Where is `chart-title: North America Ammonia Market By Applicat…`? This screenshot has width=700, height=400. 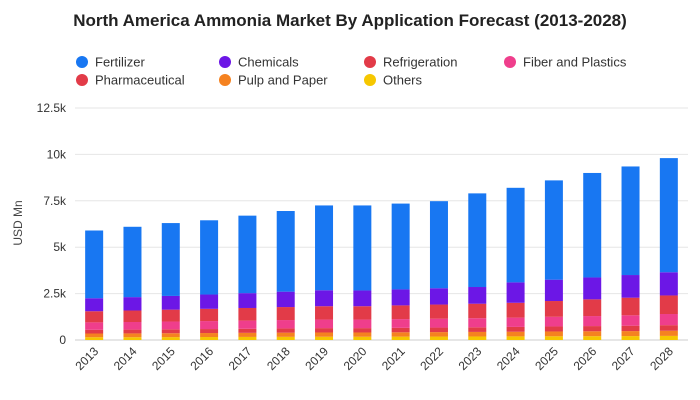
chart-title: North America Ammonia Market By Applicat… is located at coordinates (350, 20).